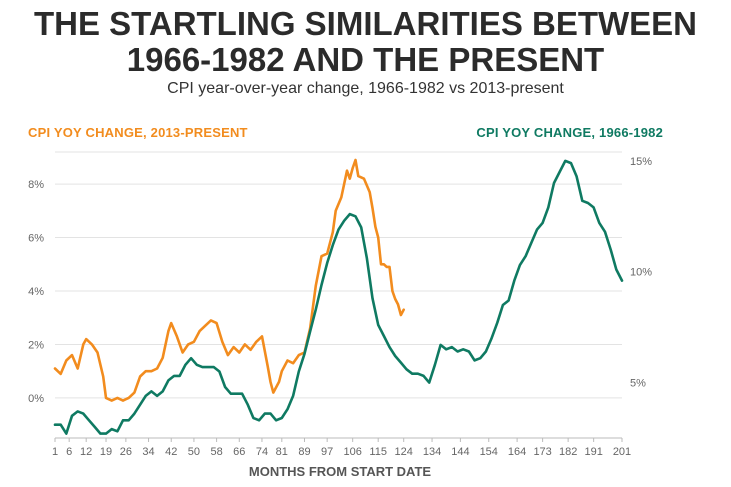 This screenshot has width=731, height=487. Describe the element at coordinates (106, 452) in the screenshot. I see `x-tick-label: 19` at that location.